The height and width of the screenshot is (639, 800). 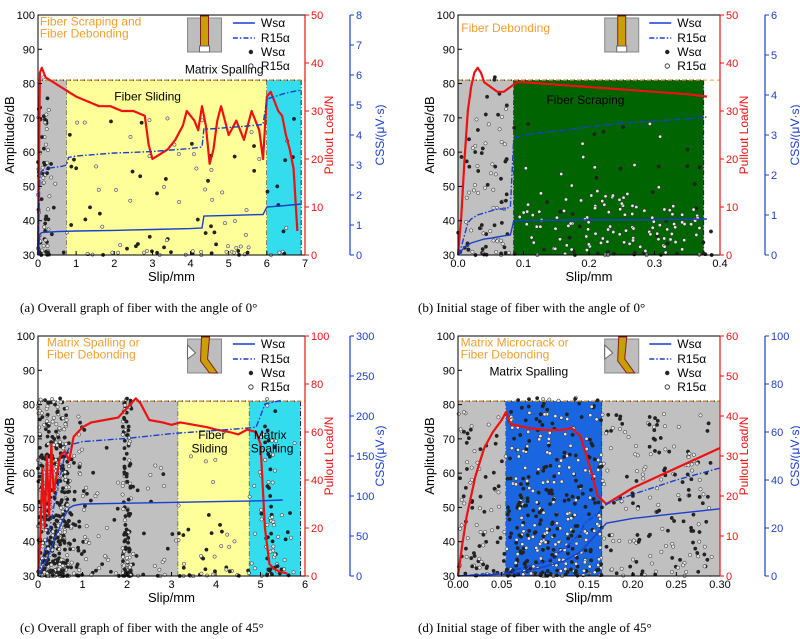 I want to click on inset-gap, so click(x=205, y=49).